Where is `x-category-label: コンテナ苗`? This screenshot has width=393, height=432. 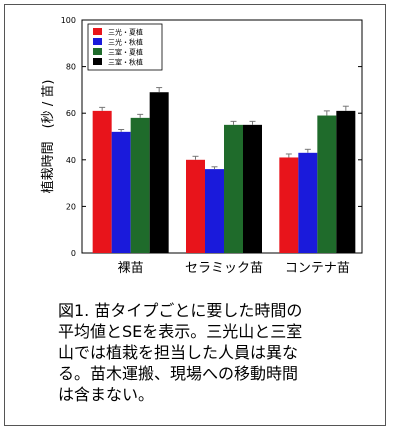
x-category-label: コンテナ苗 is located at coordinates (317, 268).